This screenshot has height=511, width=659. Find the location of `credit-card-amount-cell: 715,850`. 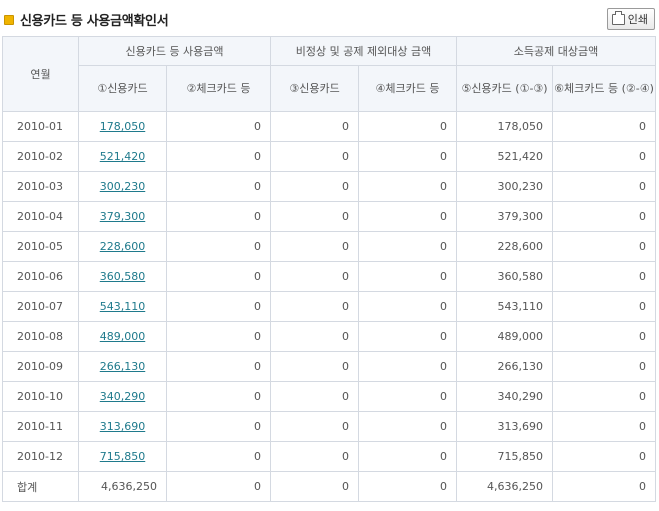

credit-card-amount-cell: 715,850 is located at coordinates (122, 456).